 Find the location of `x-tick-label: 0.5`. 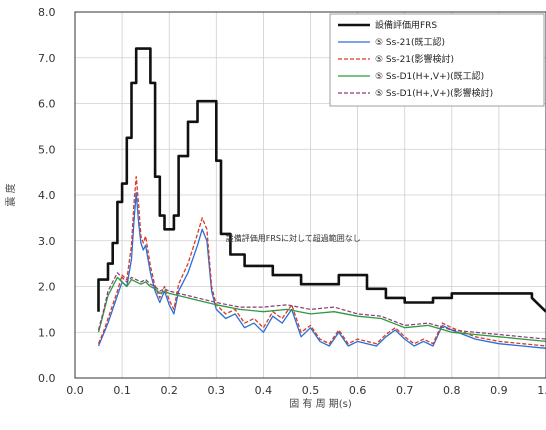

x-tick-label: 0.5 is located at coordinates (311, 390).